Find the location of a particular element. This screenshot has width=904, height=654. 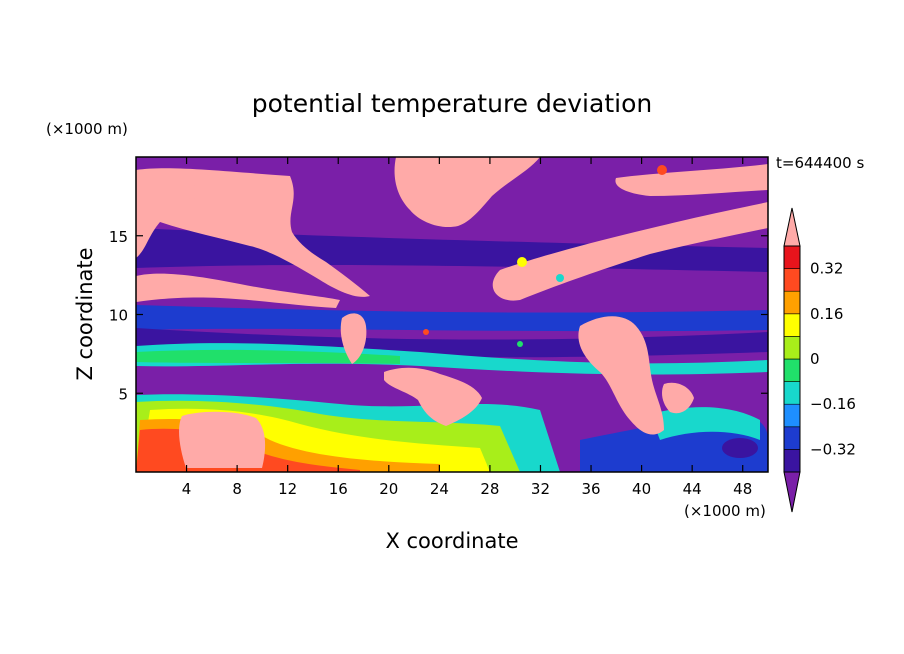

y-tick-label: 10 is located at coordinates (118, 316).